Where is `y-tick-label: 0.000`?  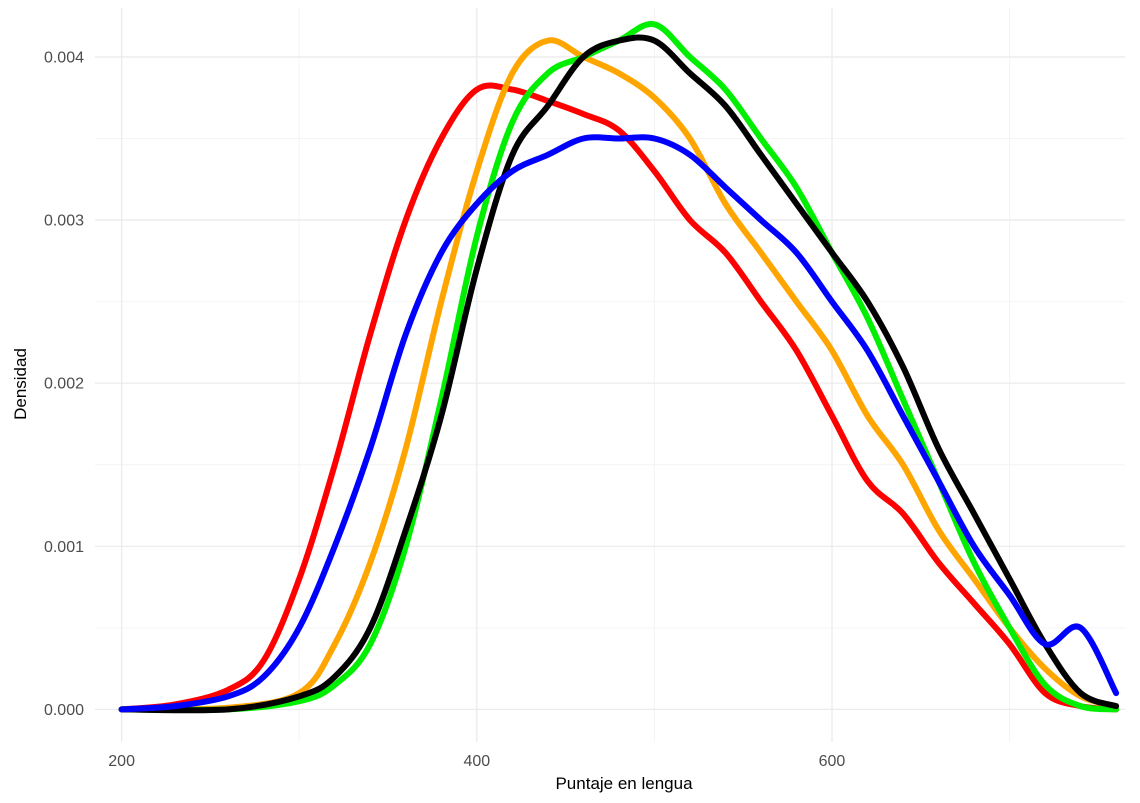 y-tick-label: 0.000 is located at coordinates (64, 710).